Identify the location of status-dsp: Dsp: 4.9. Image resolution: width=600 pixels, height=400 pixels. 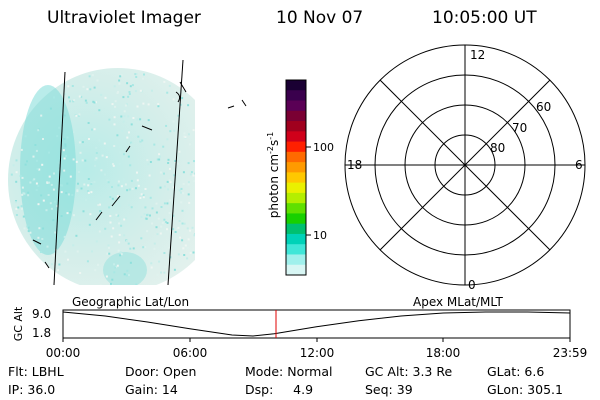
(279, 389).